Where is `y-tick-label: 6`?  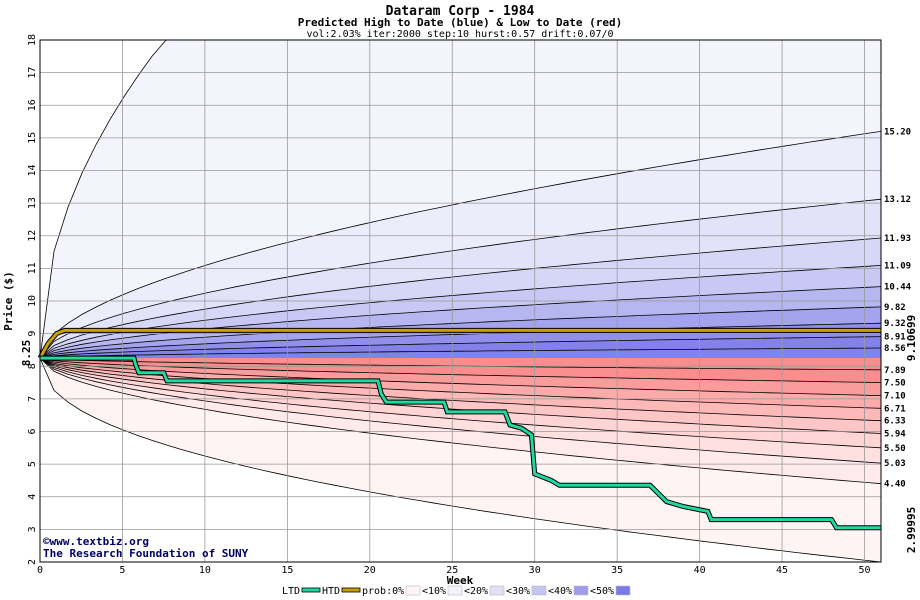 y-tick-label: 6 is located at coordinates (32, 431).